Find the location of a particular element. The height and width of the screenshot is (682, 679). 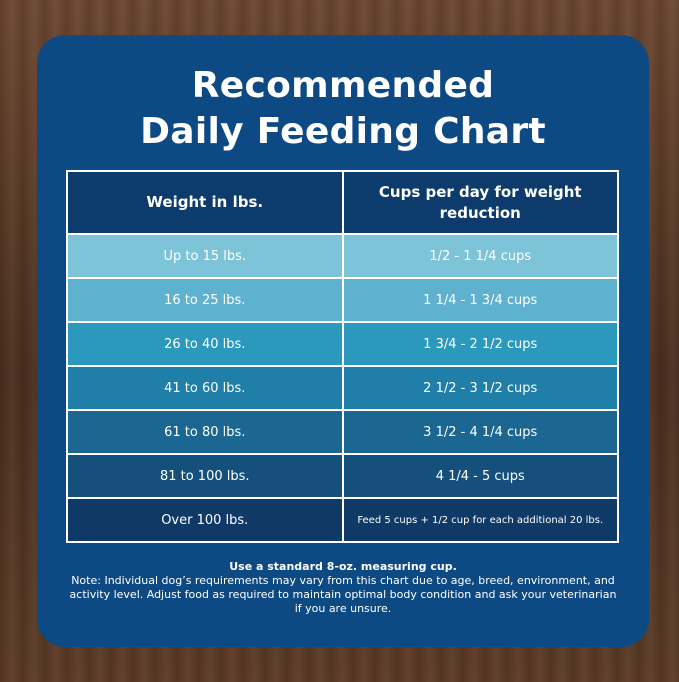

header-weight: Weight in lbs. is located at coordinates (205, 202).